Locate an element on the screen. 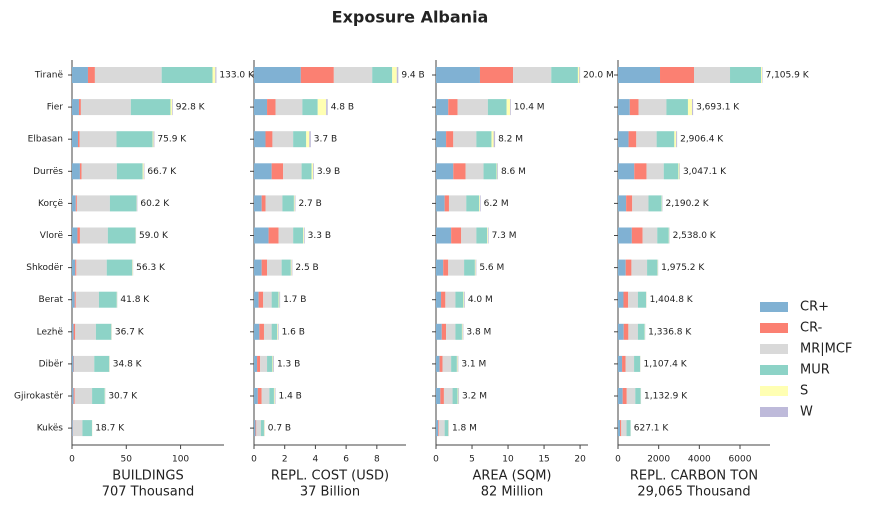 This screenshot has width=870, height=510. total-label: 1,404.8 K is located at coordinates (672, 300).